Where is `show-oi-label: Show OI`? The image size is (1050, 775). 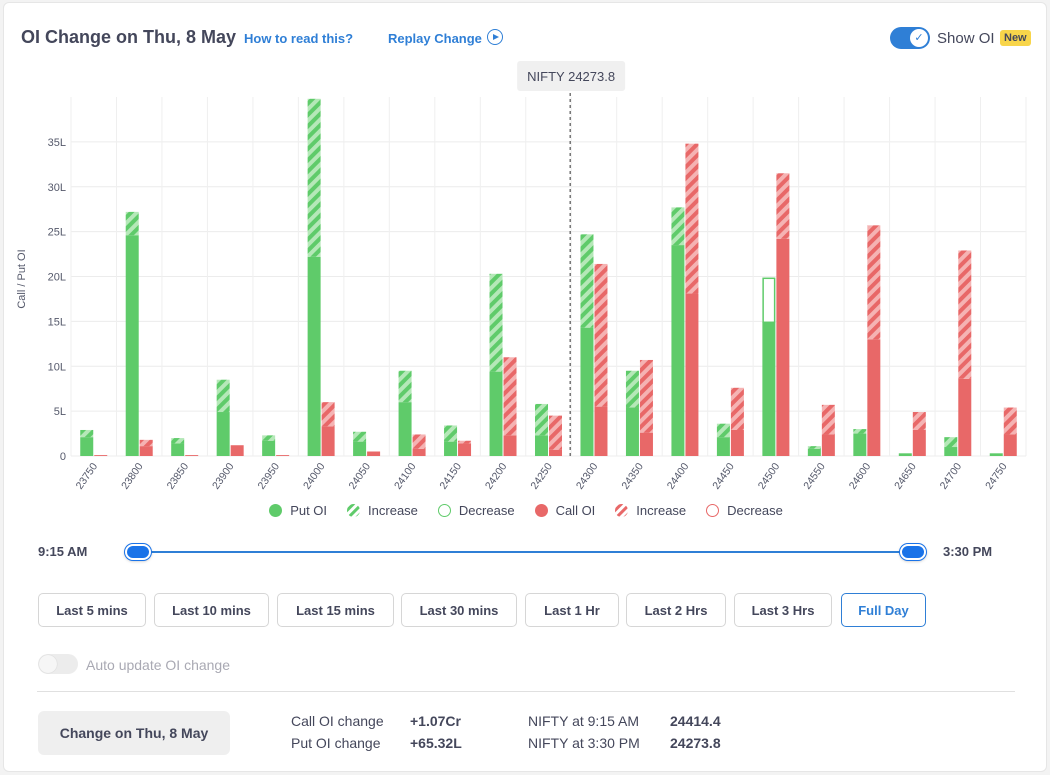 show-oi-label: Show OI is located at coordinates (966, 38).